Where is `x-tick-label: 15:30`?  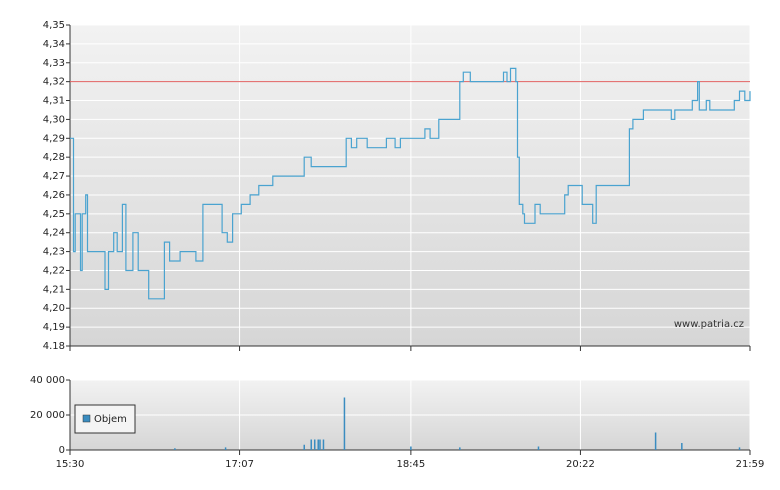
x-tick-label: 15:30 is located at coordinates (70, 464).